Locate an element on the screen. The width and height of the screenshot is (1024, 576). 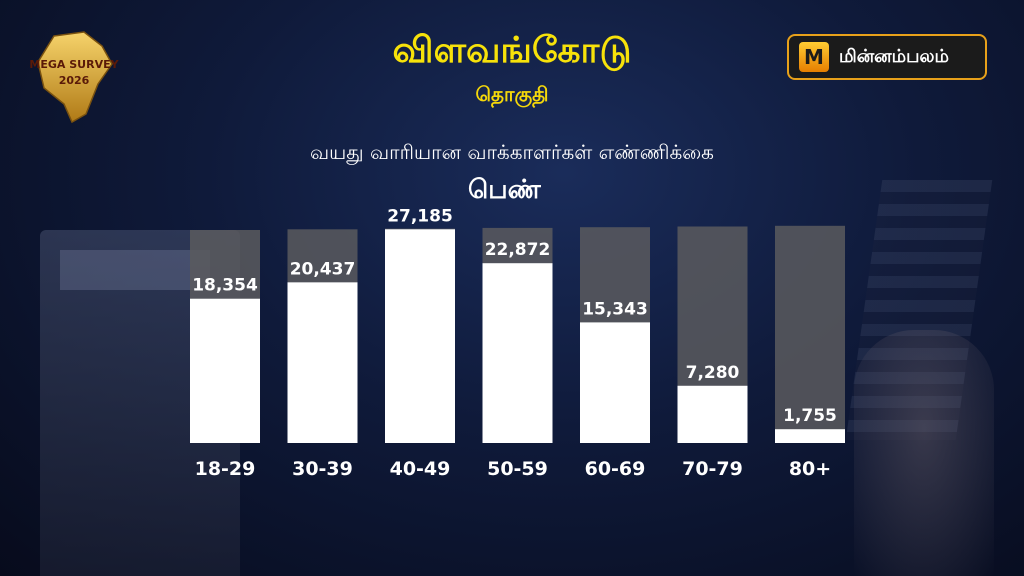
background-hand is located at coordinates (924, 453).